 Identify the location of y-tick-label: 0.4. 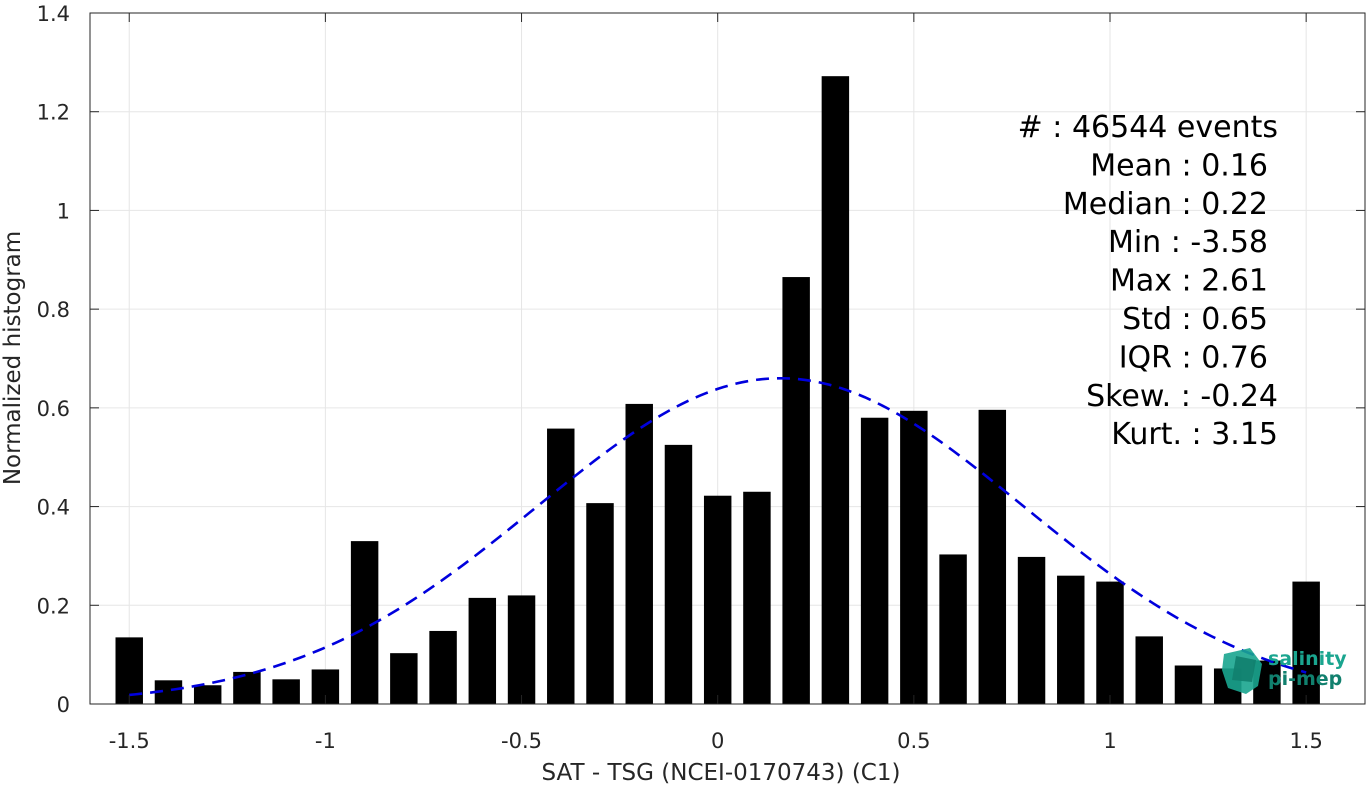
(53, 508).